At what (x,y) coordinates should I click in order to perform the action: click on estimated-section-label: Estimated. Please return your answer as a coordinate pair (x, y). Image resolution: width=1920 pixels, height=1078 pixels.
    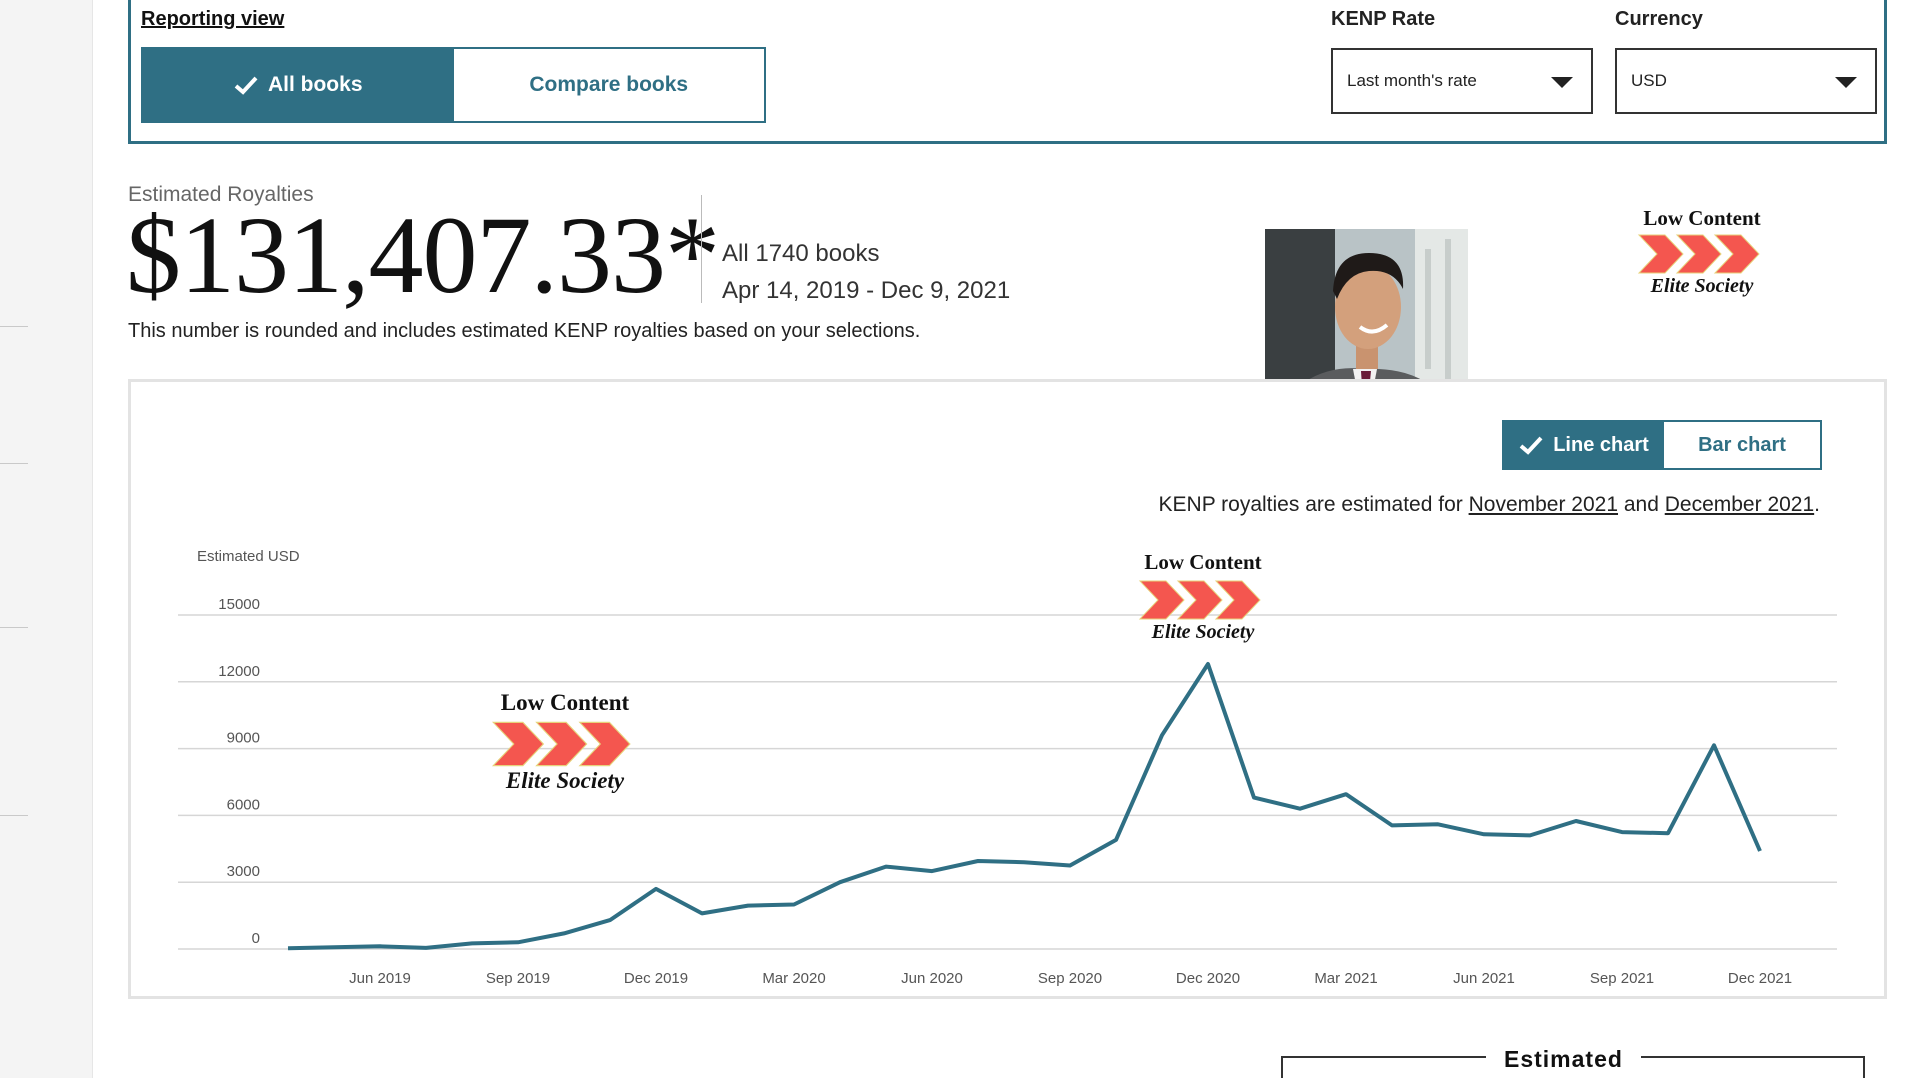
    Looking at the image, I should click on (1563, 1059).